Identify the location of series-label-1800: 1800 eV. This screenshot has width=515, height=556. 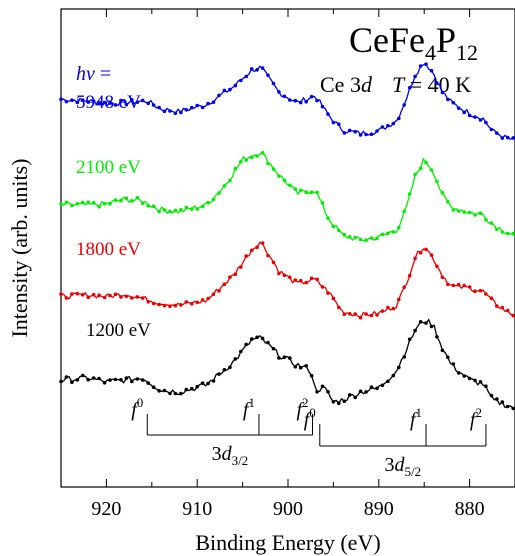
(108, 249).